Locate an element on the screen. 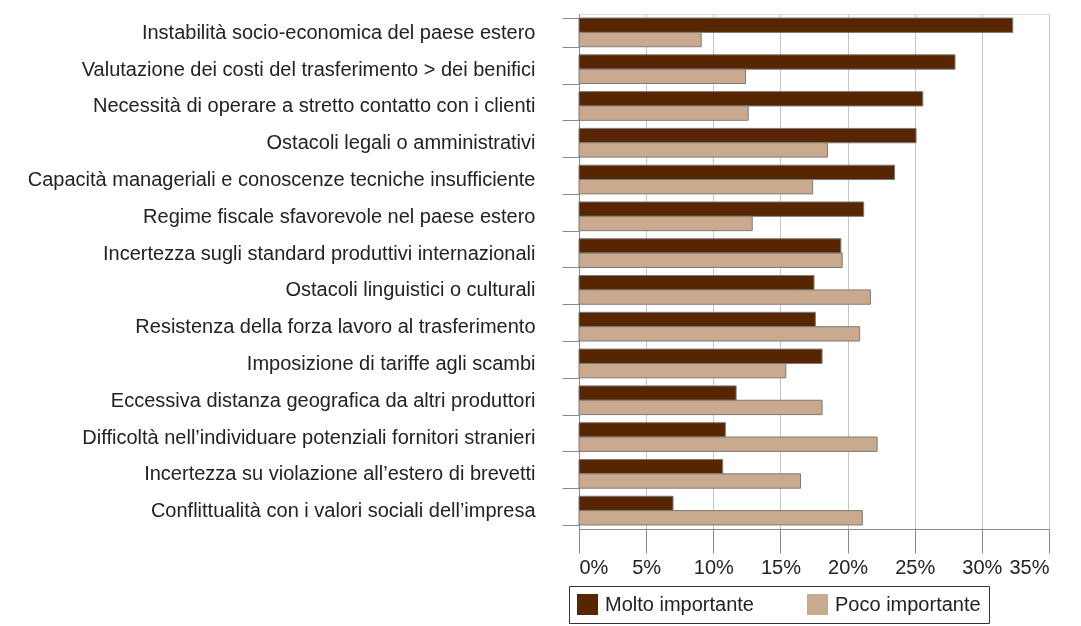 Image resolution: width=1081 pixels, height=626 pixels. y-tick-label: Necessità di operare a stretto contatto con i clienti is located at coordinates (314, 105).